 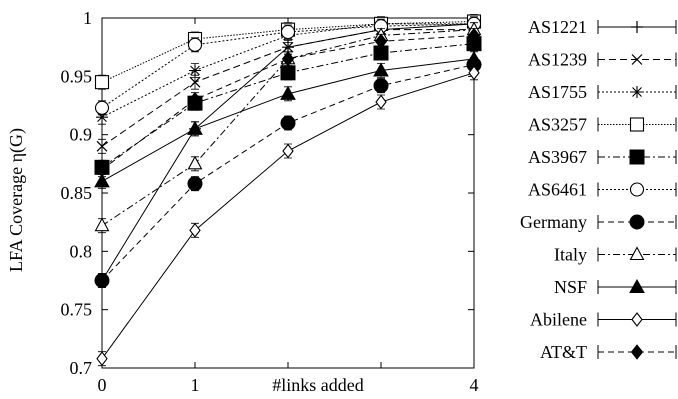 What do you see at coordinates (77, 310) in the screenshot?
I see `y-tick-label: 0.75` at bounding box center [77, 310].